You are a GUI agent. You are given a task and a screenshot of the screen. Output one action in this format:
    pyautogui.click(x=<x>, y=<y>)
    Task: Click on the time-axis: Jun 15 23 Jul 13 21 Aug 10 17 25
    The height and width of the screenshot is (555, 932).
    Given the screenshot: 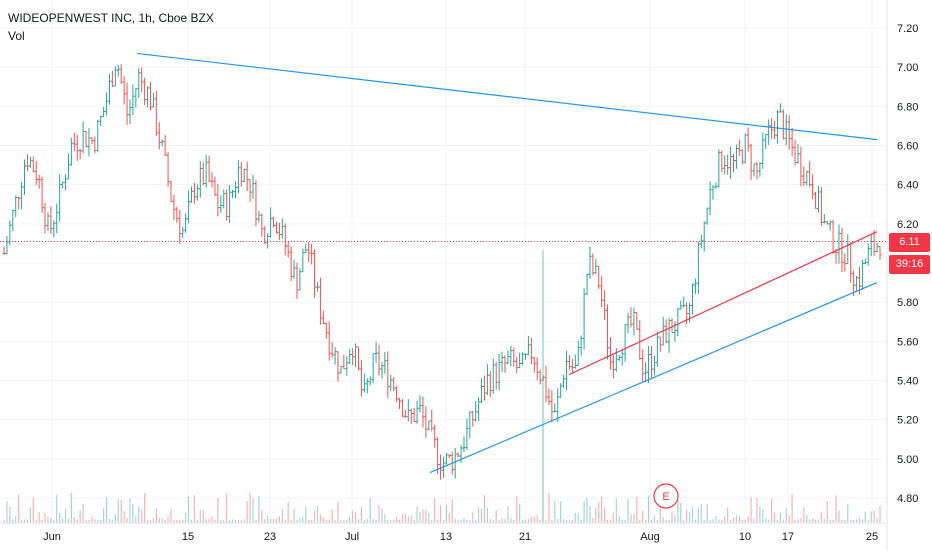 What is the action you would take?
    pyautogui.click(x=460, y=537)
    